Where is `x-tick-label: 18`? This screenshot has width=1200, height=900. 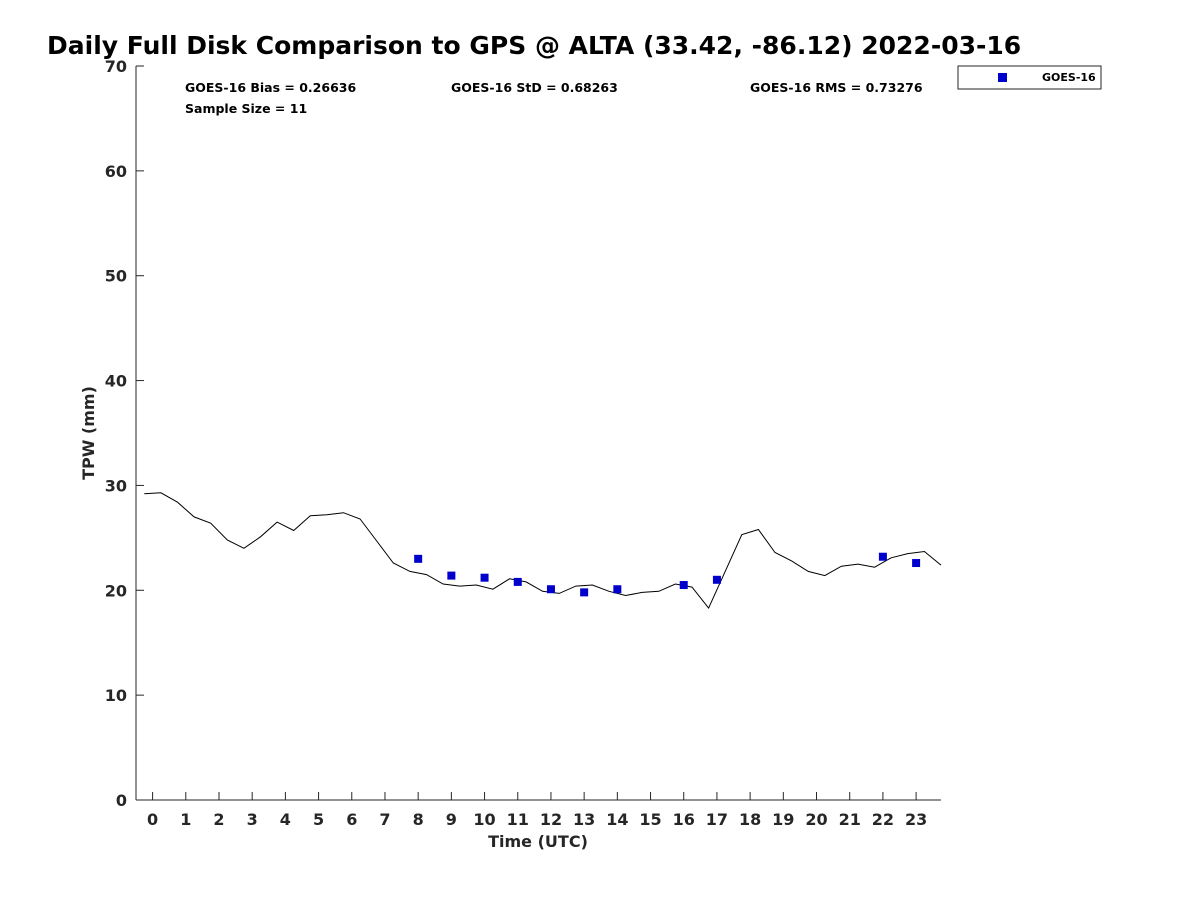 x-tick-label: 18 is located at coordinates (750, 819).